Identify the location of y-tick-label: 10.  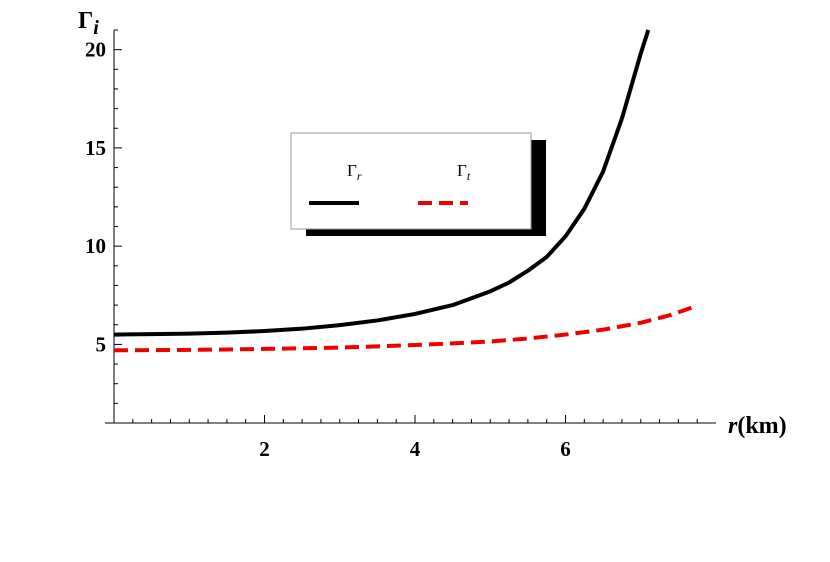
(95, 246).